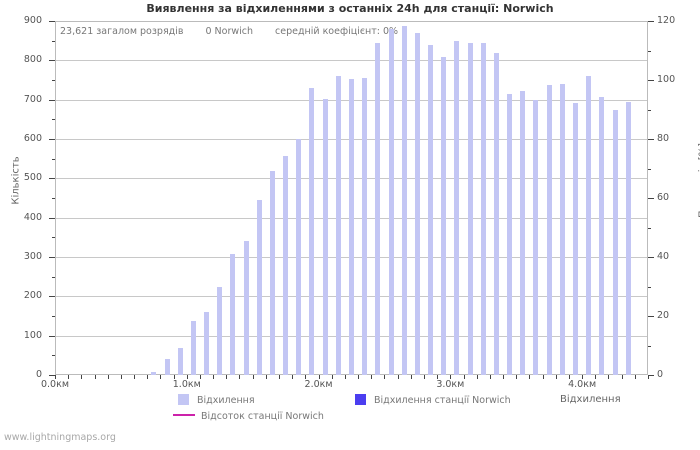 The image size is (700, 450). I want to click on y-tick-label-right: 100, so click(666, 79).